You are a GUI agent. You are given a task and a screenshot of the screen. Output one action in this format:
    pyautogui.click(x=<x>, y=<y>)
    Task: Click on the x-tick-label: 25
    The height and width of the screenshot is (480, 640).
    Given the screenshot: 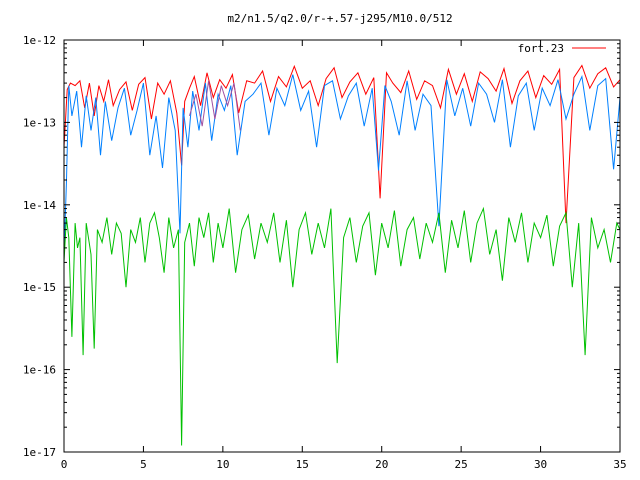 What is the action you would take?
    pyautogui.click(x=461, y=464)
    